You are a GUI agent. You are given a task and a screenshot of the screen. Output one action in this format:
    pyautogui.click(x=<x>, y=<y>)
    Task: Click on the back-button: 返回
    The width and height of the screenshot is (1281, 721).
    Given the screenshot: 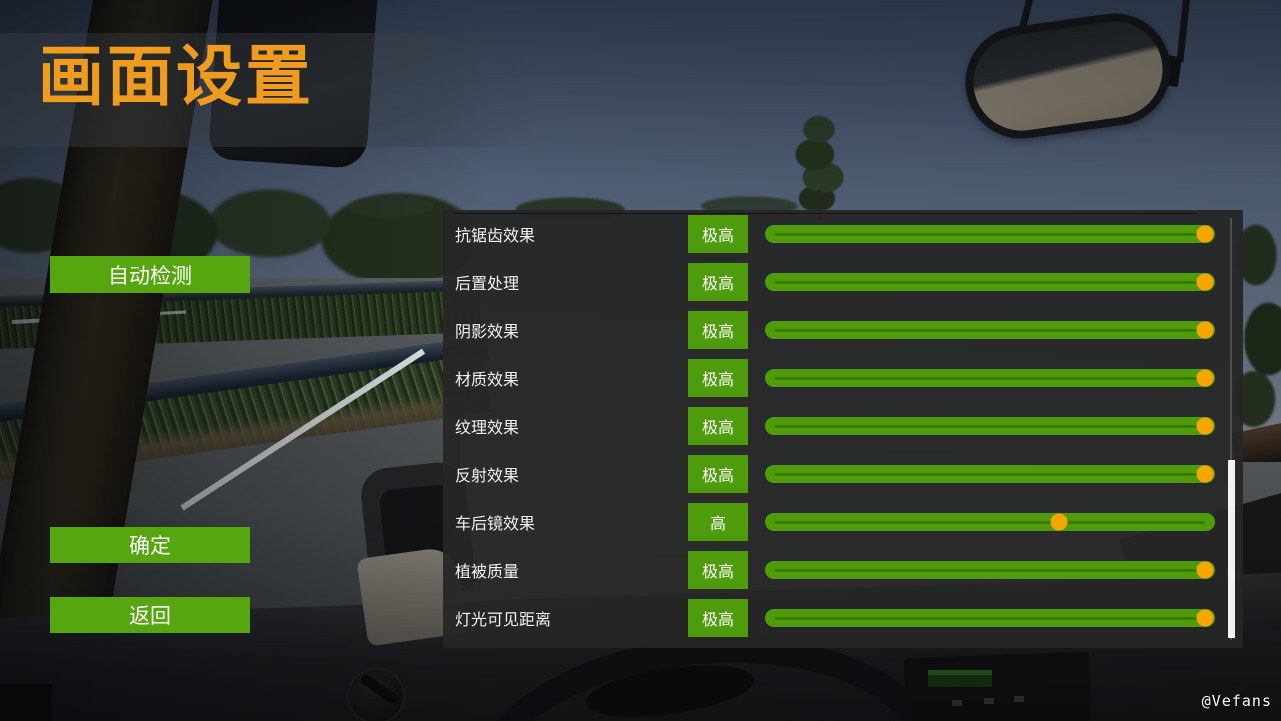 What is the action you would take?
    pyautogui.click(x=150, y=615)
    